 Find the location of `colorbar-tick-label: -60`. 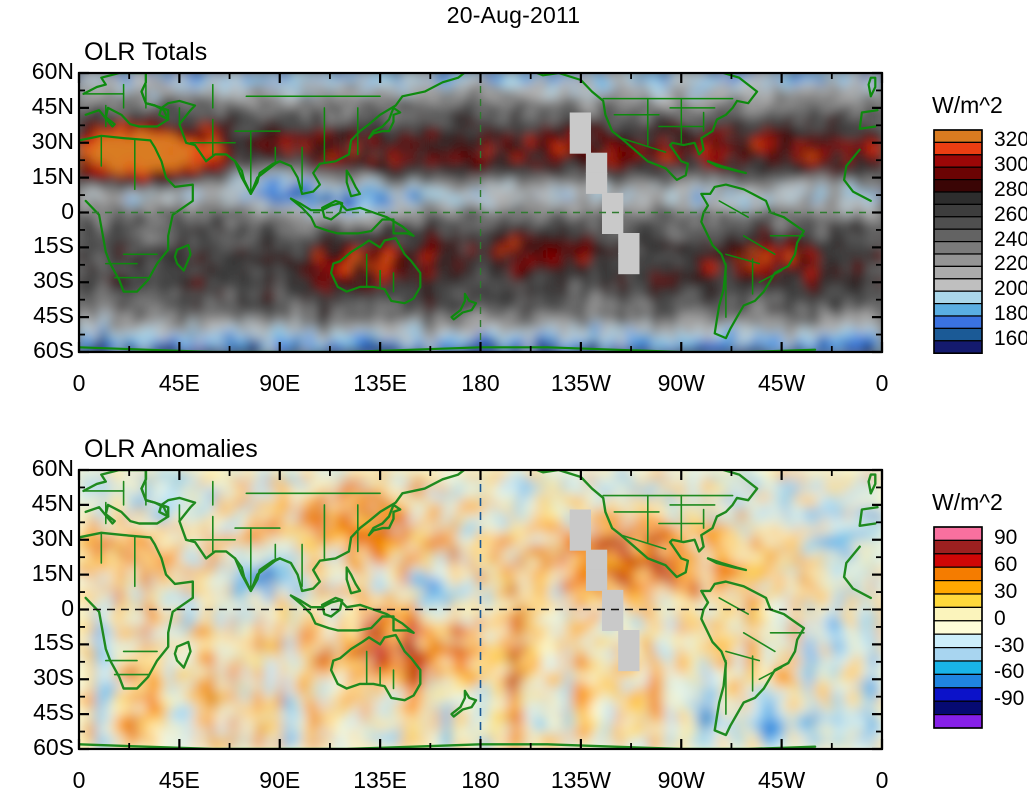

colorbar-tick-label: -60 is located at coordinates (1009, 672).